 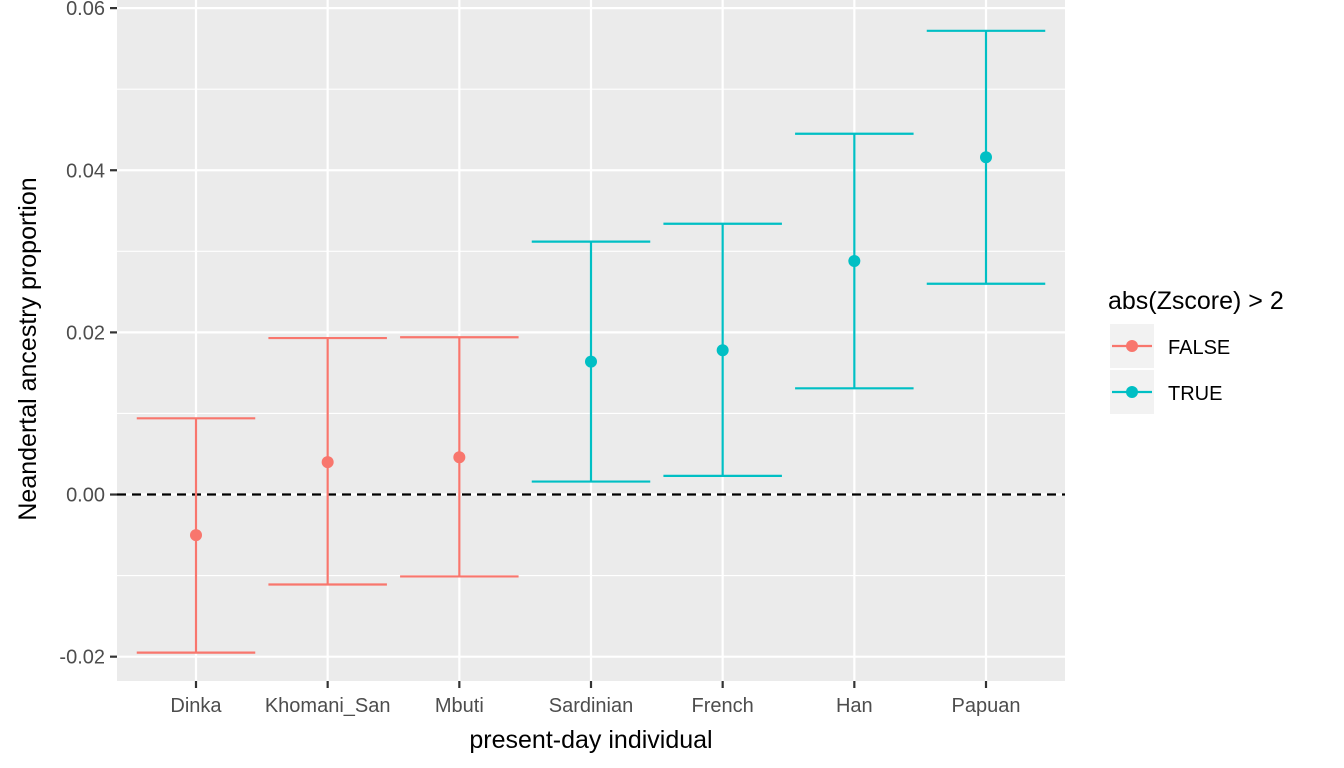 I want to click on x-tick-label: Papuan, so click(x=986, y=706).